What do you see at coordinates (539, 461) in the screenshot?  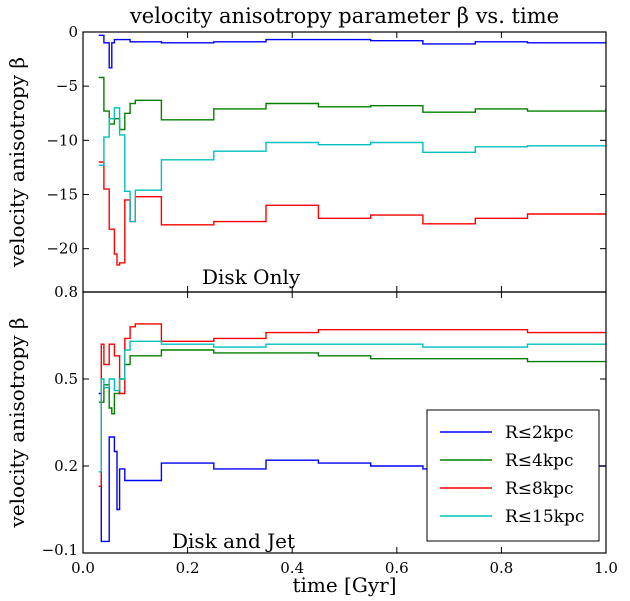 I see `legend-label: R≤4kpc` at bounding box center [539, 461].